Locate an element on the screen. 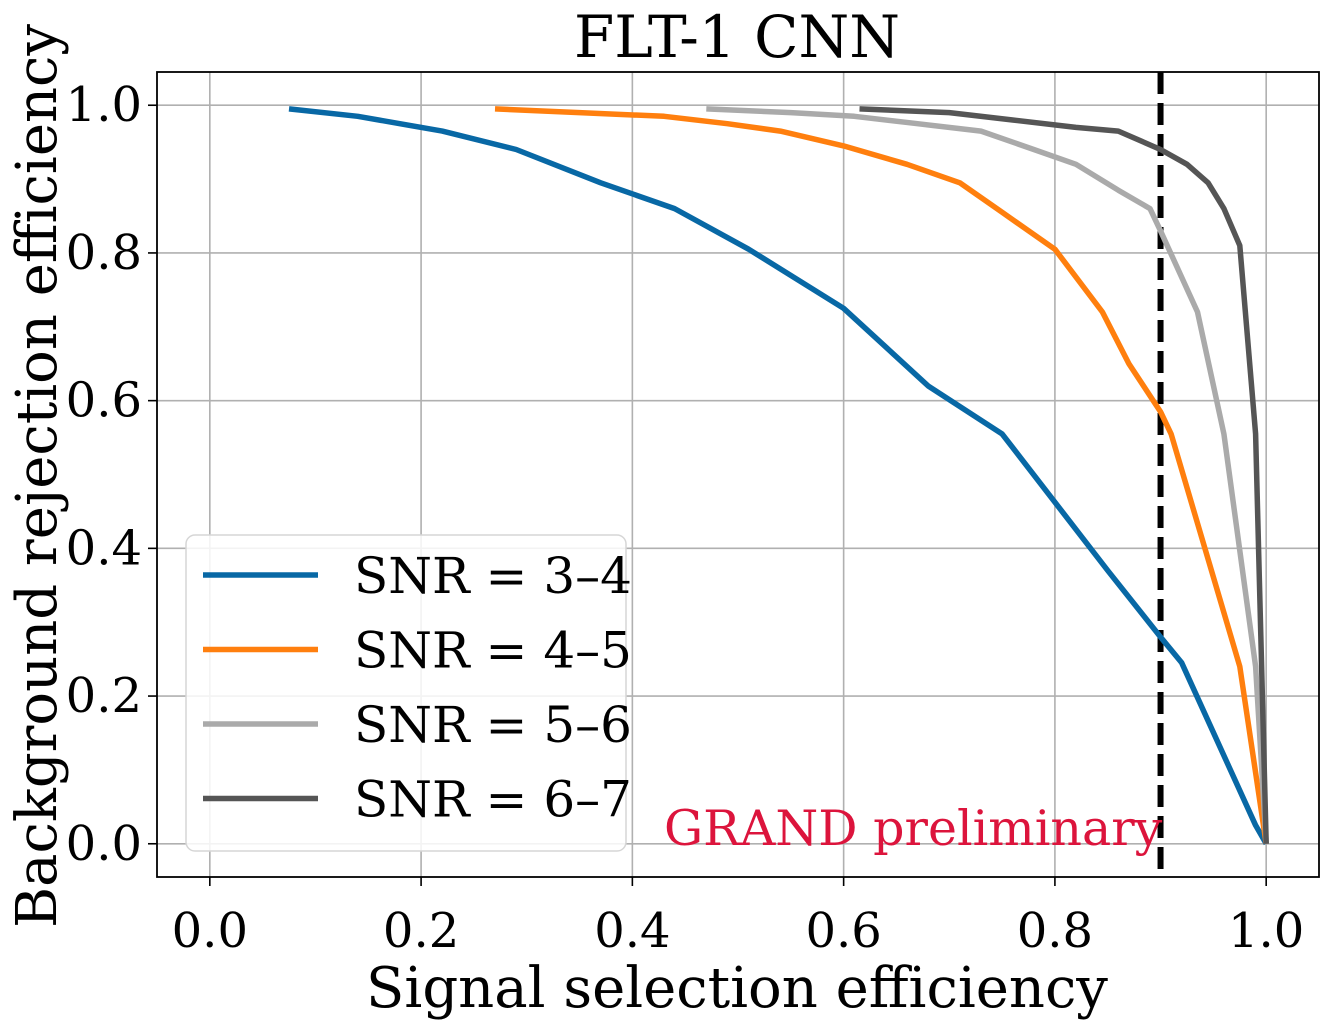 This screenshot has height=1034, width=1334. legend-label: SNR = 3–4 is located at coordinates (493, 576).